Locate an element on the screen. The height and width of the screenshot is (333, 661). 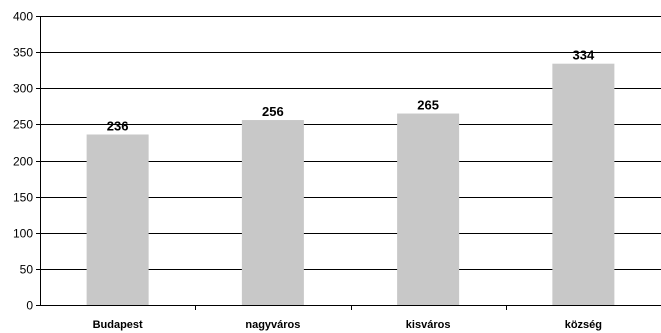
y-tick-label: 0 is located at coordinates (29, 306).